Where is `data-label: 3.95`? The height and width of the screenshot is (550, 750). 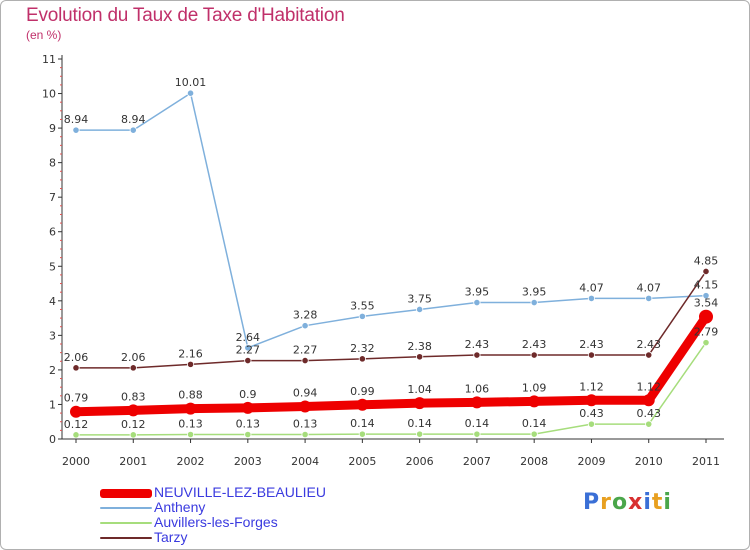
data-label: 3.95 is located at coordinates (534, 292).